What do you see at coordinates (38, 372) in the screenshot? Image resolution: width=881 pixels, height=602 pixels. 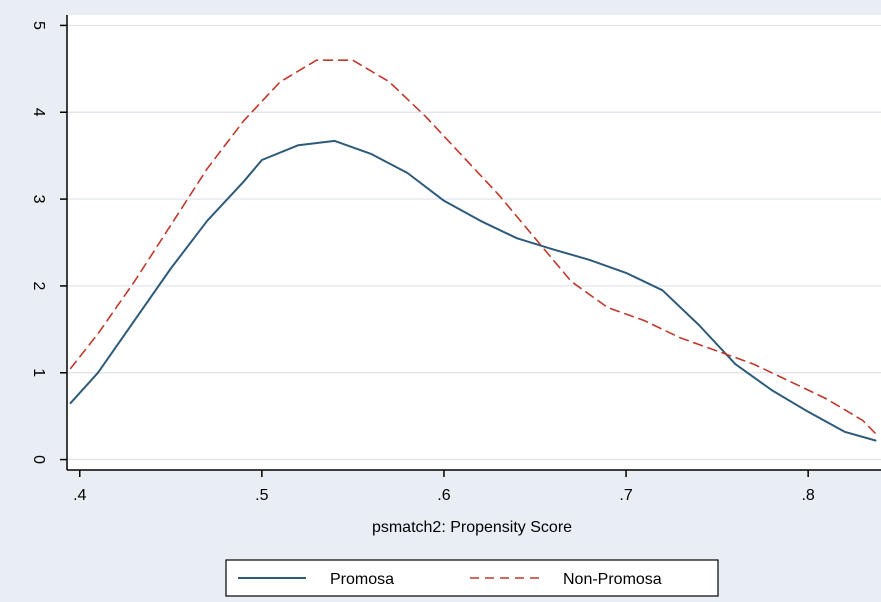 I see `y-tick-label: 1` at bounding box center [38, 372].